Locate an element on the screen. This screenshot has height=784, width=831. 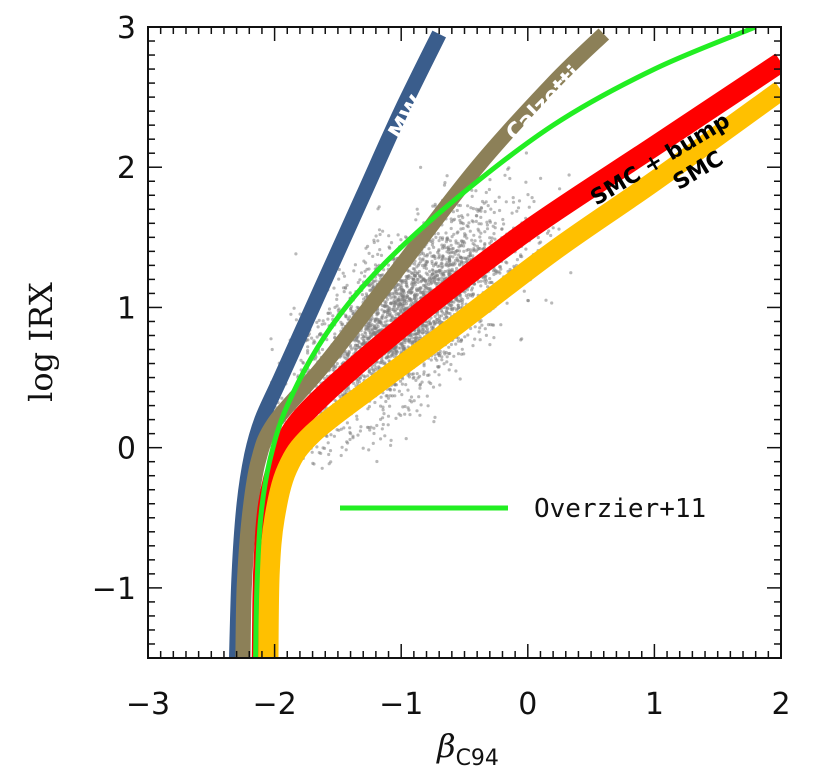
y-tick-label: 2 is located at coordinates (126, 168).